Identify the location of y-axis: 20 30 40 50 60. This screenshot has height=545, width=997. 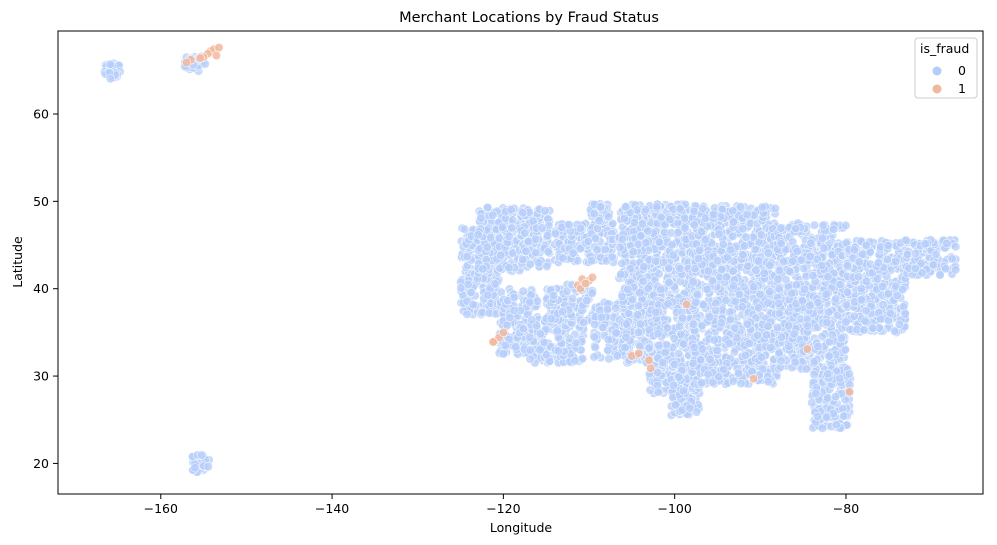
(45, 288).